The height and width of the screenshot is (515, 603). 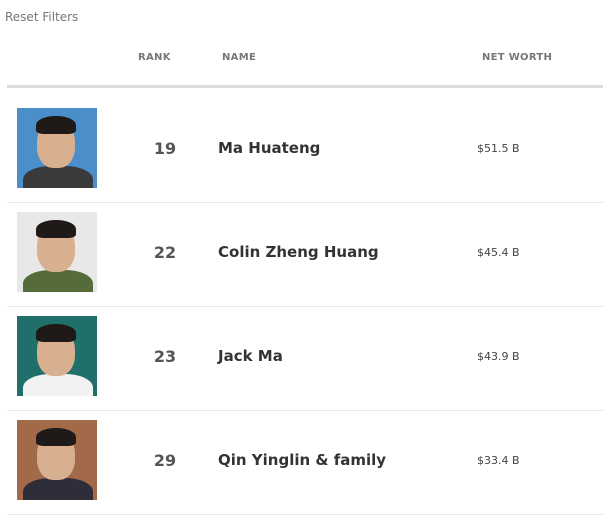 I want to click on header-divider, so click(x=305, y=86).